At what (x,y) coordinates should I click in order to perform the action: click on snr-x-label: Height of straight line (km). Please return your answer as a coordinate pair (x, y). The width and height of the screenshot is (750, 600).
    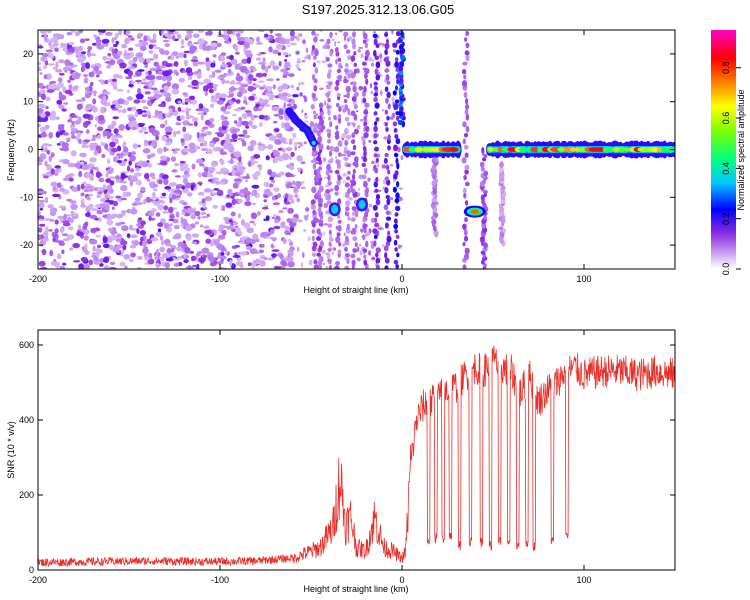
    Looking at the image, I should click on (355, 589).